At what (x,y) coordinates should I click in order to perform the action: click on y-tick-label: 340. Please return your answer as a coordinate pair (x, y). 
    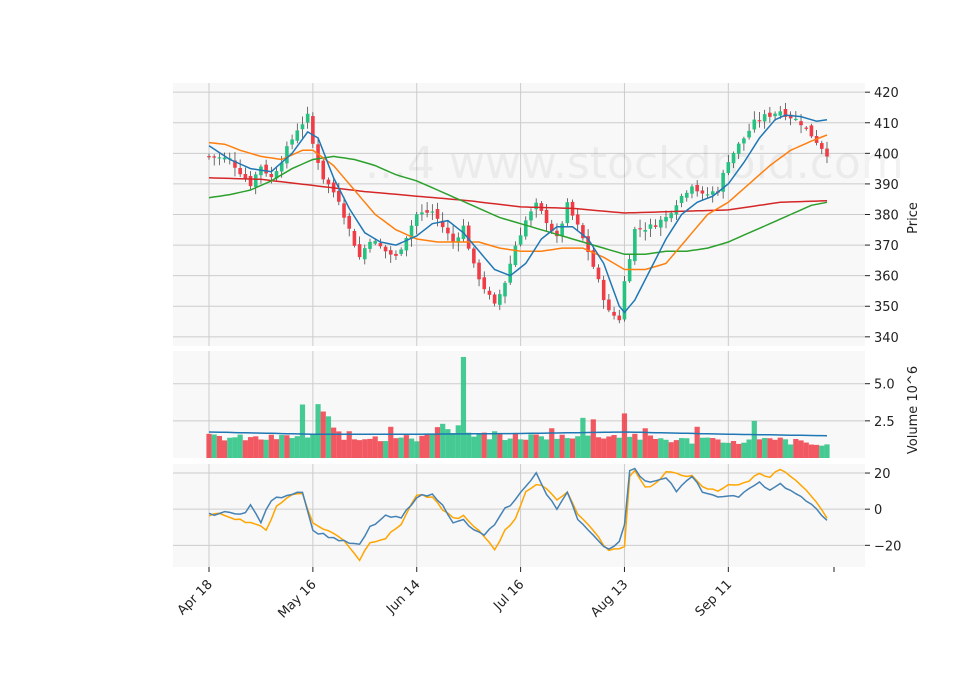
    Looking at the image, I should click on (886, 338).